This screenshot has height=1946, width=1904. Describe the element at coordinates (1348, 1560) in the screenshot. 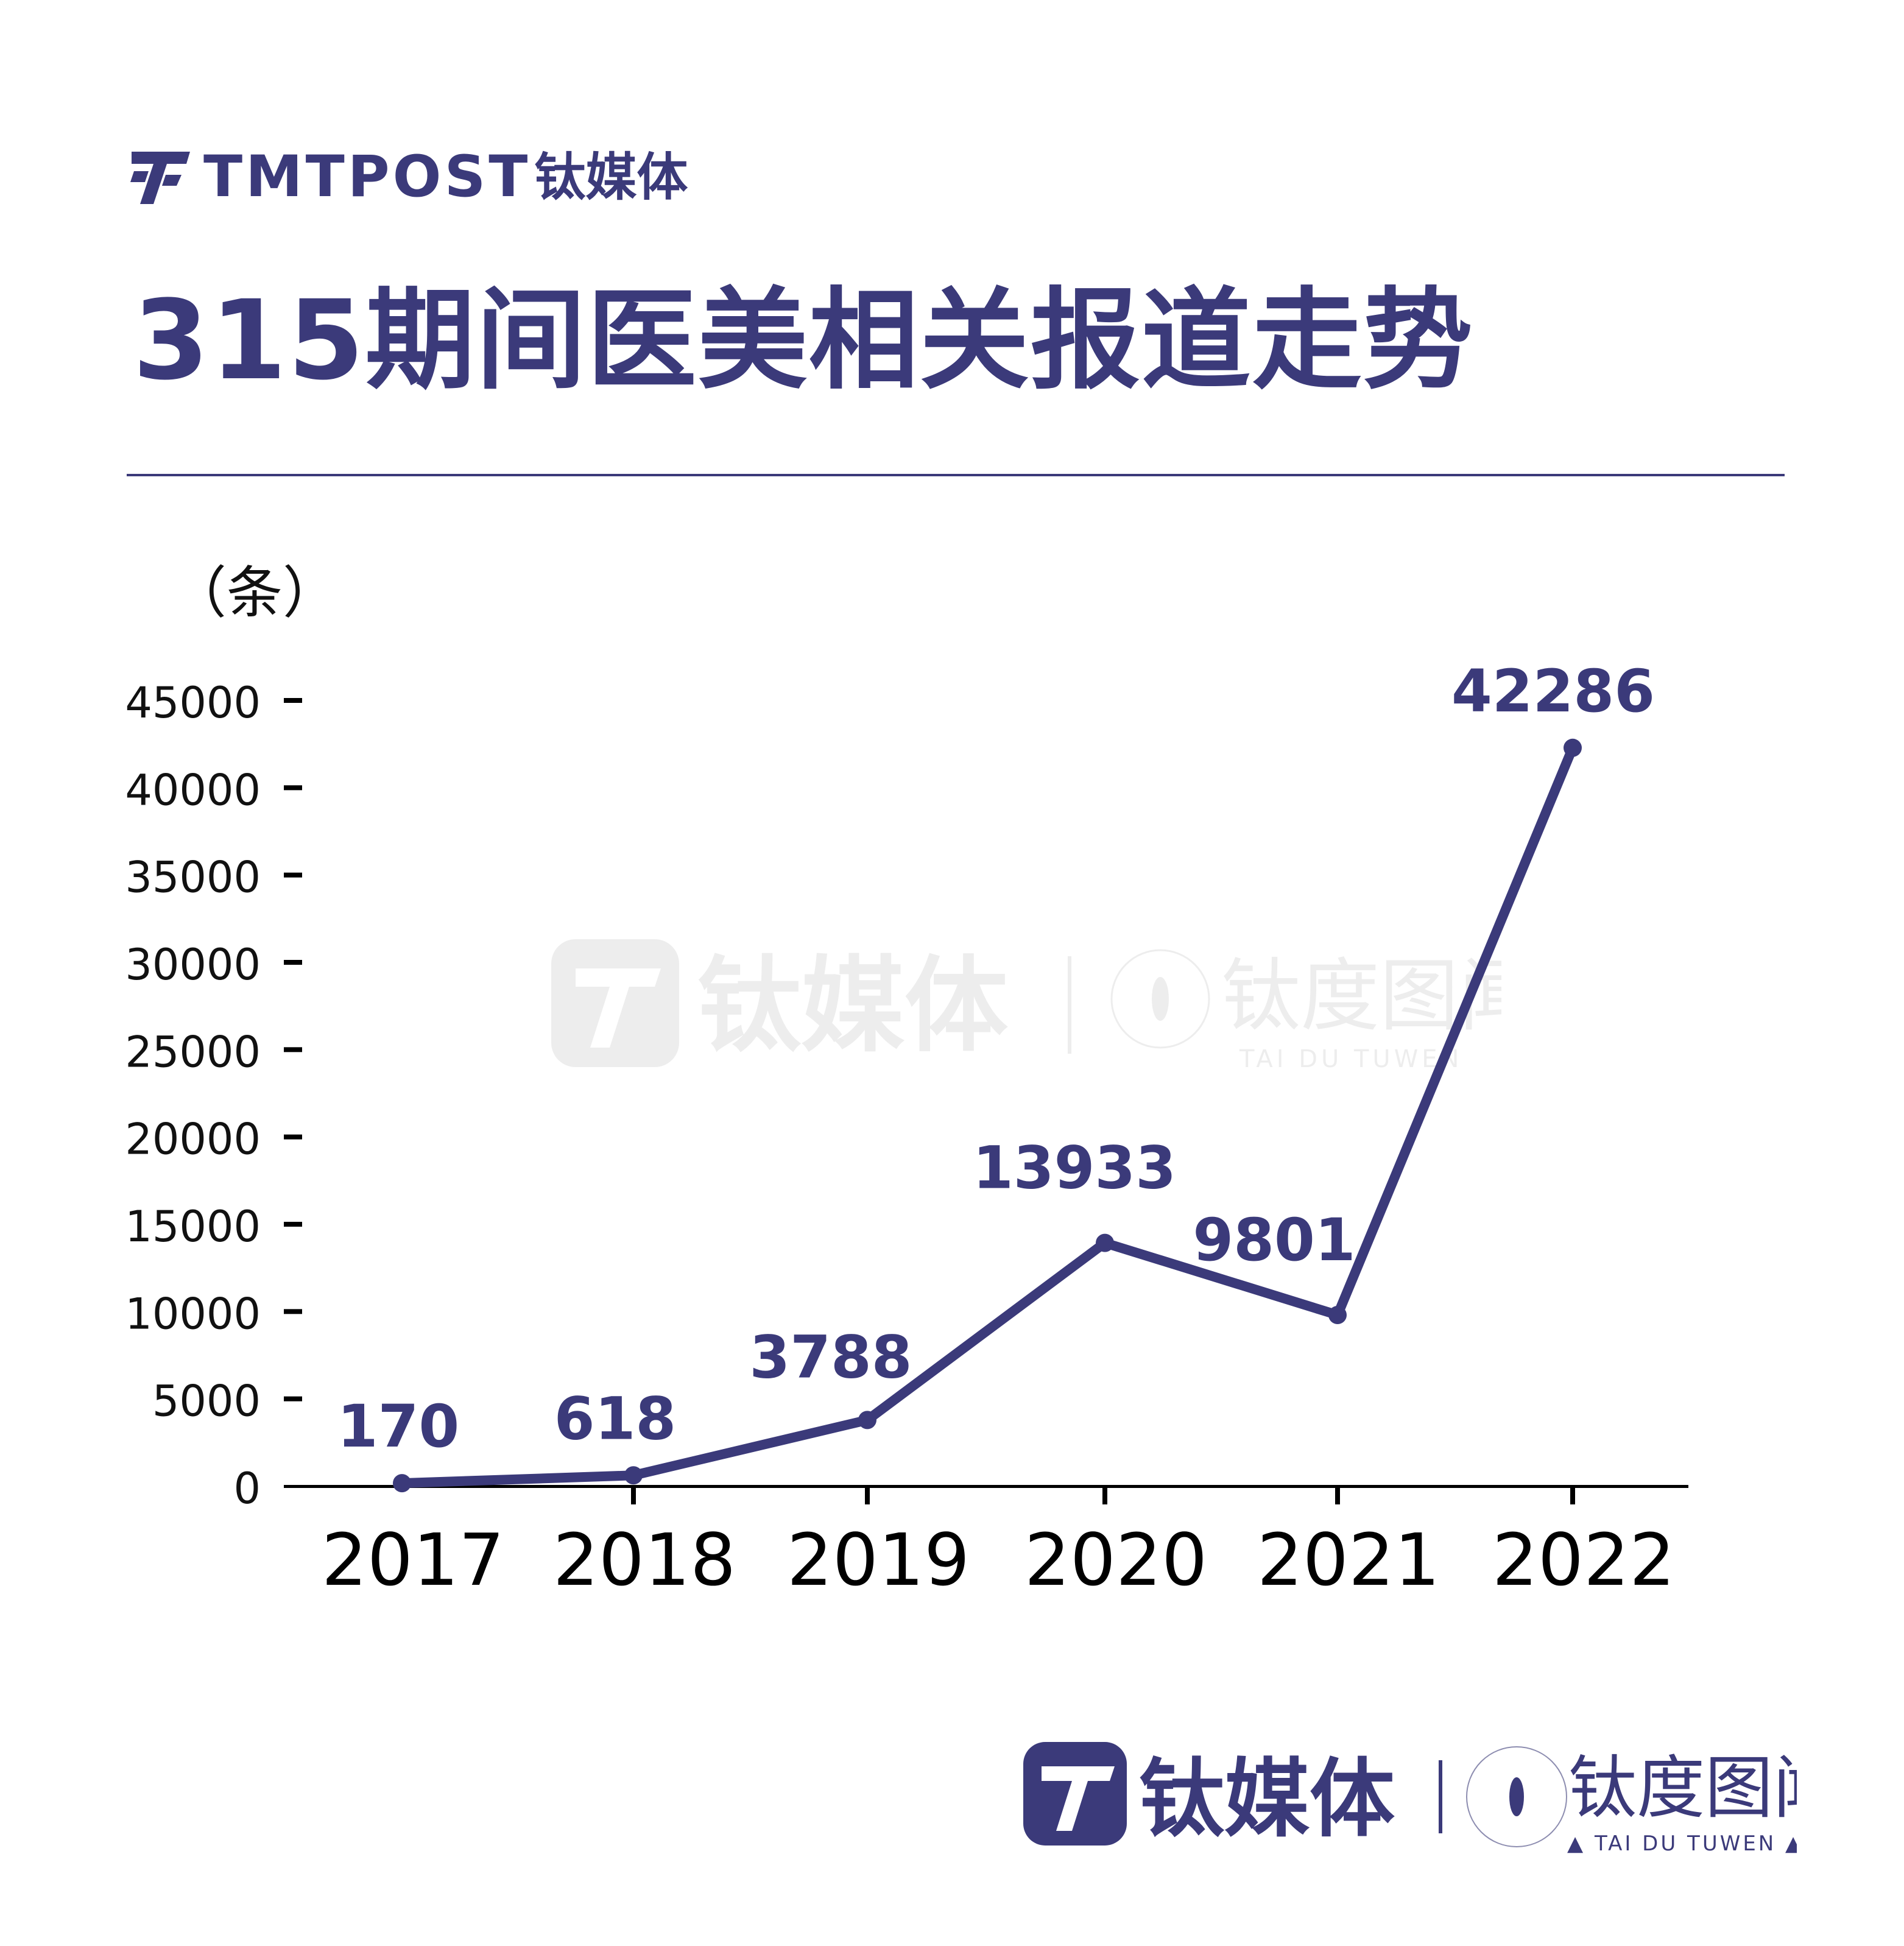

I see `x-tick-label: 2021` at that location.